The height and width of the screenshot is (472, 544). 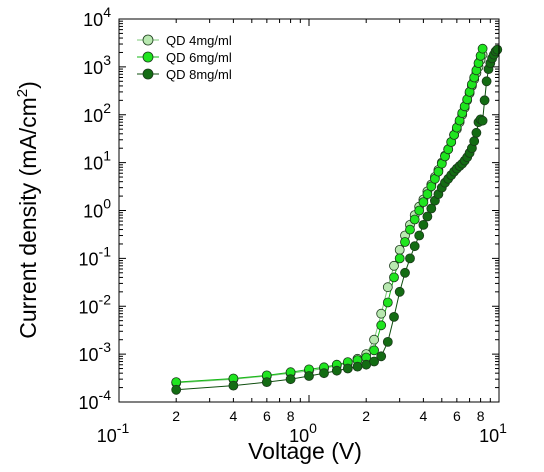 I want to click on y-tick-label: 10⁴, so click(x=97, y=17).